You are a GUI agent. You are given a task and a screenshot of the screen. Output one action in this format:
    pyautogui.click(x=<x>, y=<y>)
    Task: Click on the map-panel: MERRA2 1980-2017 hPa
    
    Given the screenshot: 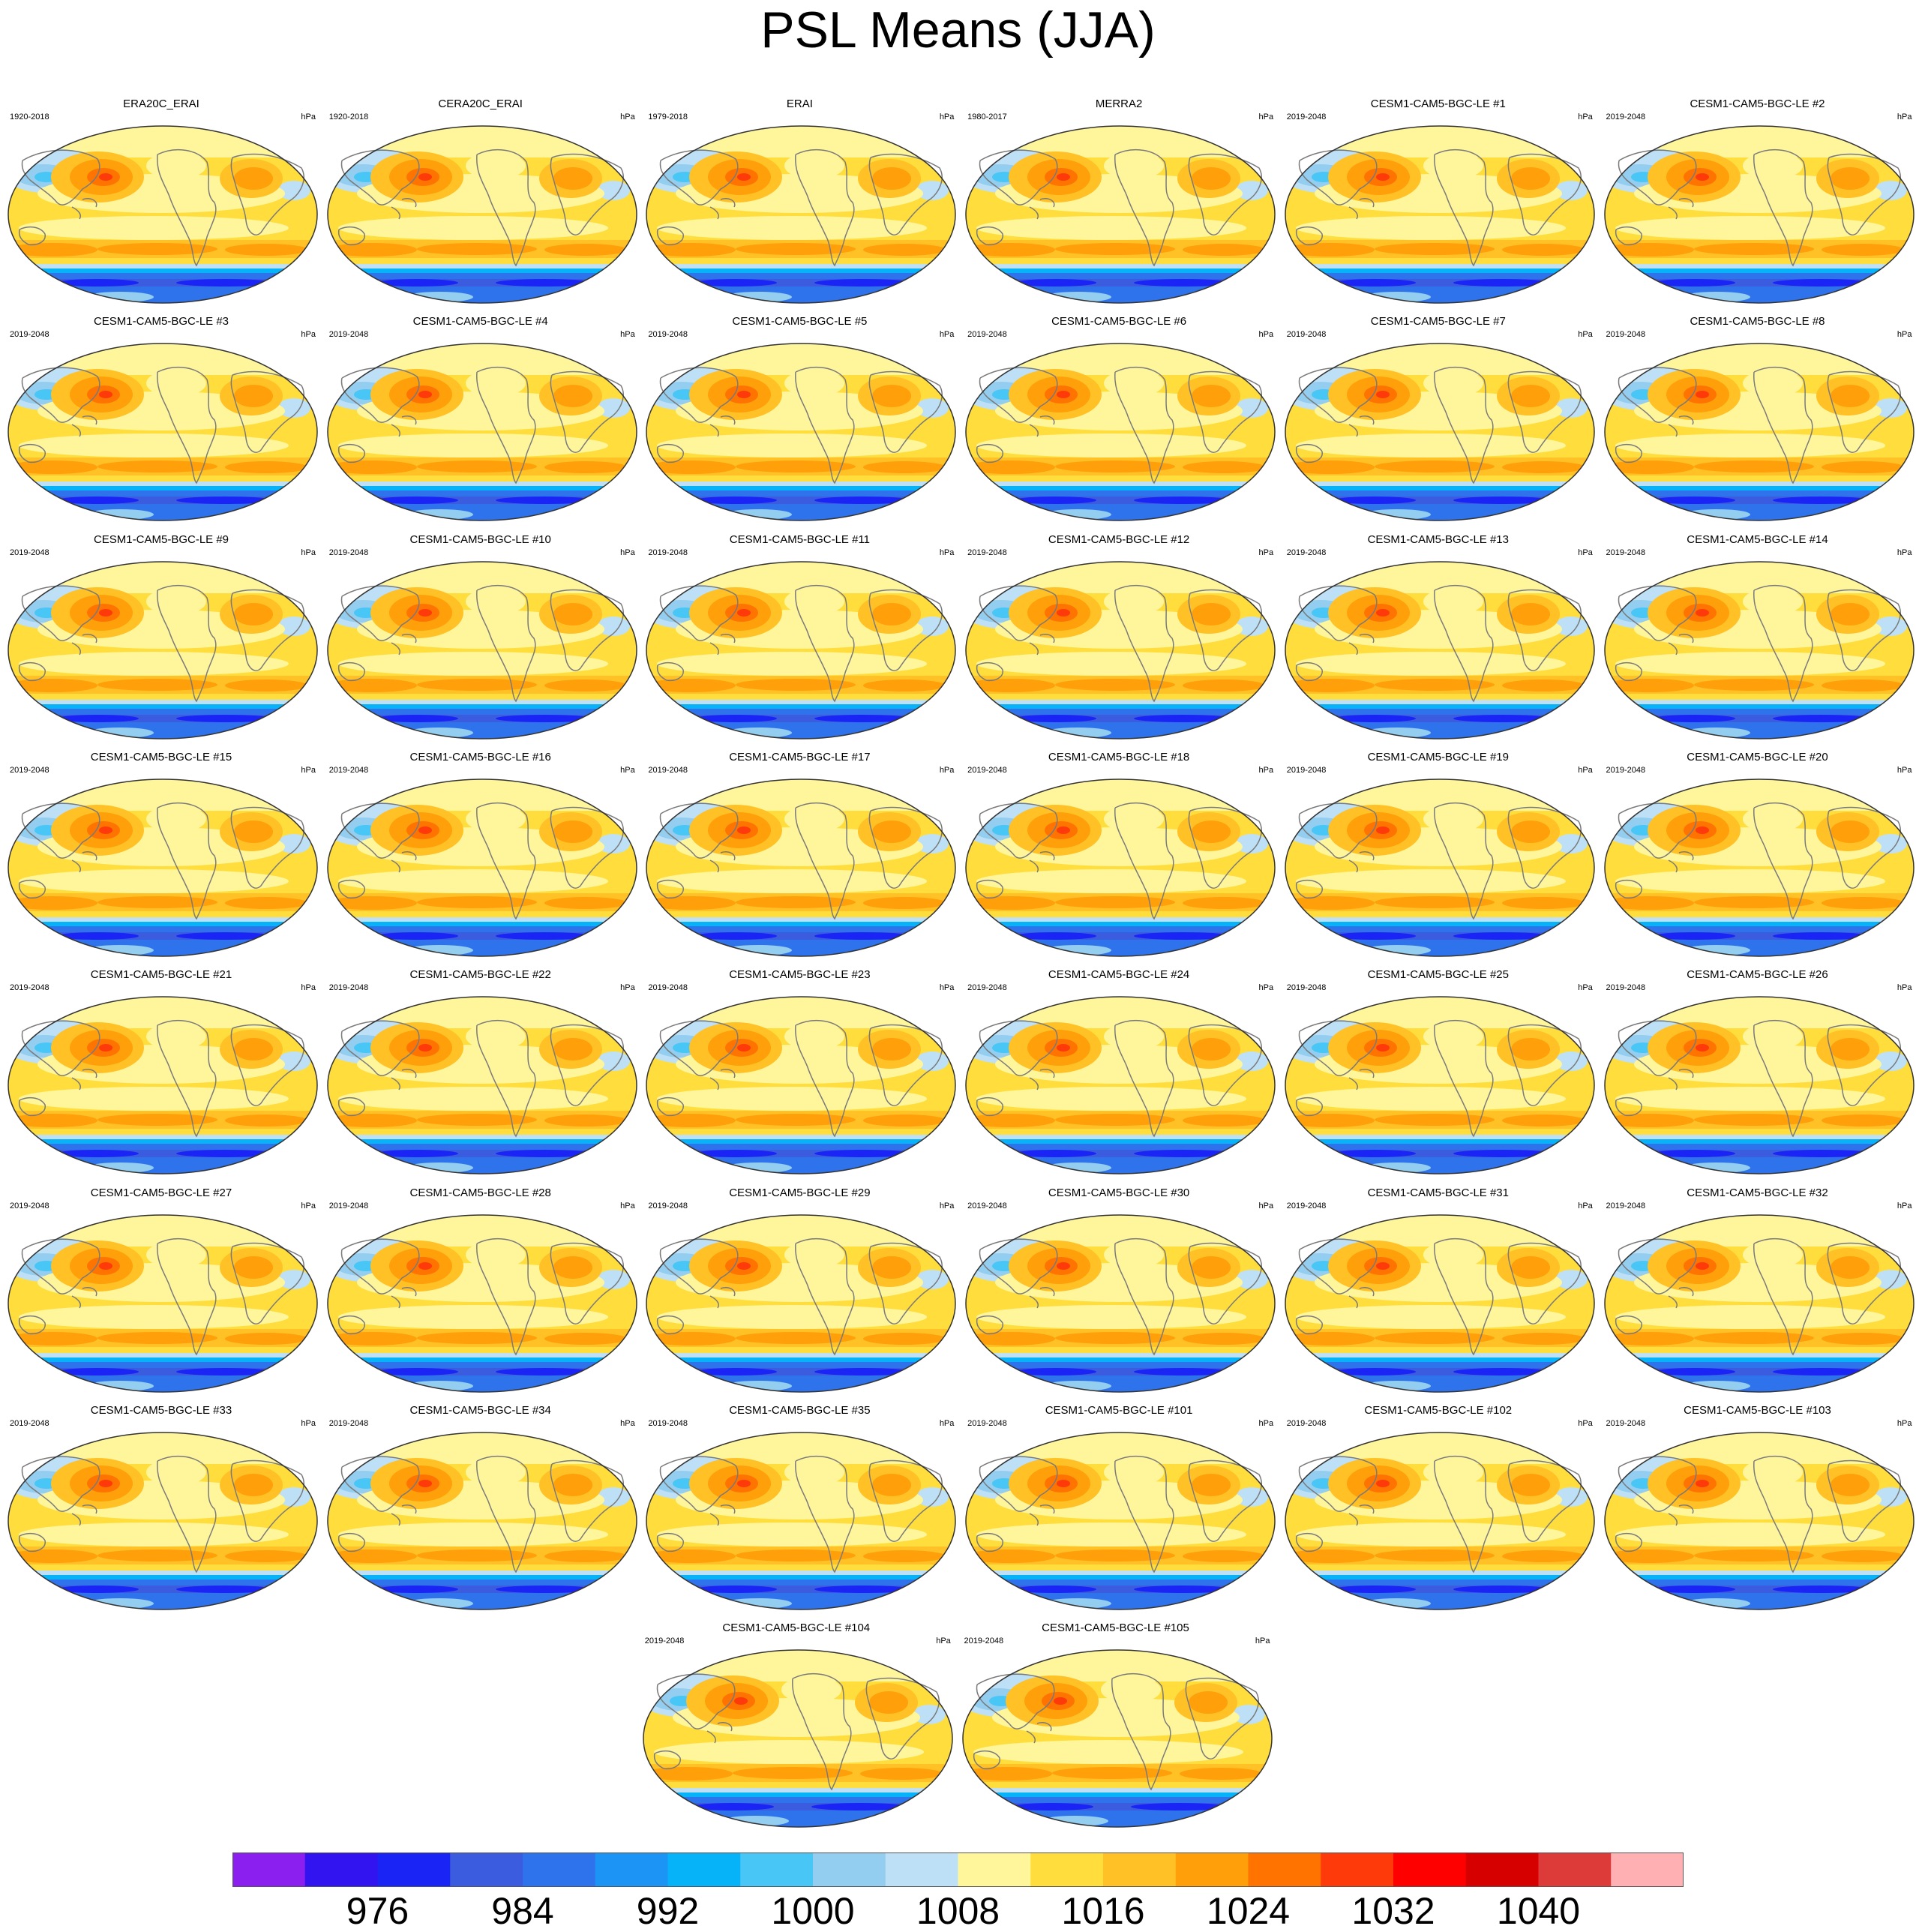 What is the action you would take?
    pyautogui.click(x=1118, y=201)
    